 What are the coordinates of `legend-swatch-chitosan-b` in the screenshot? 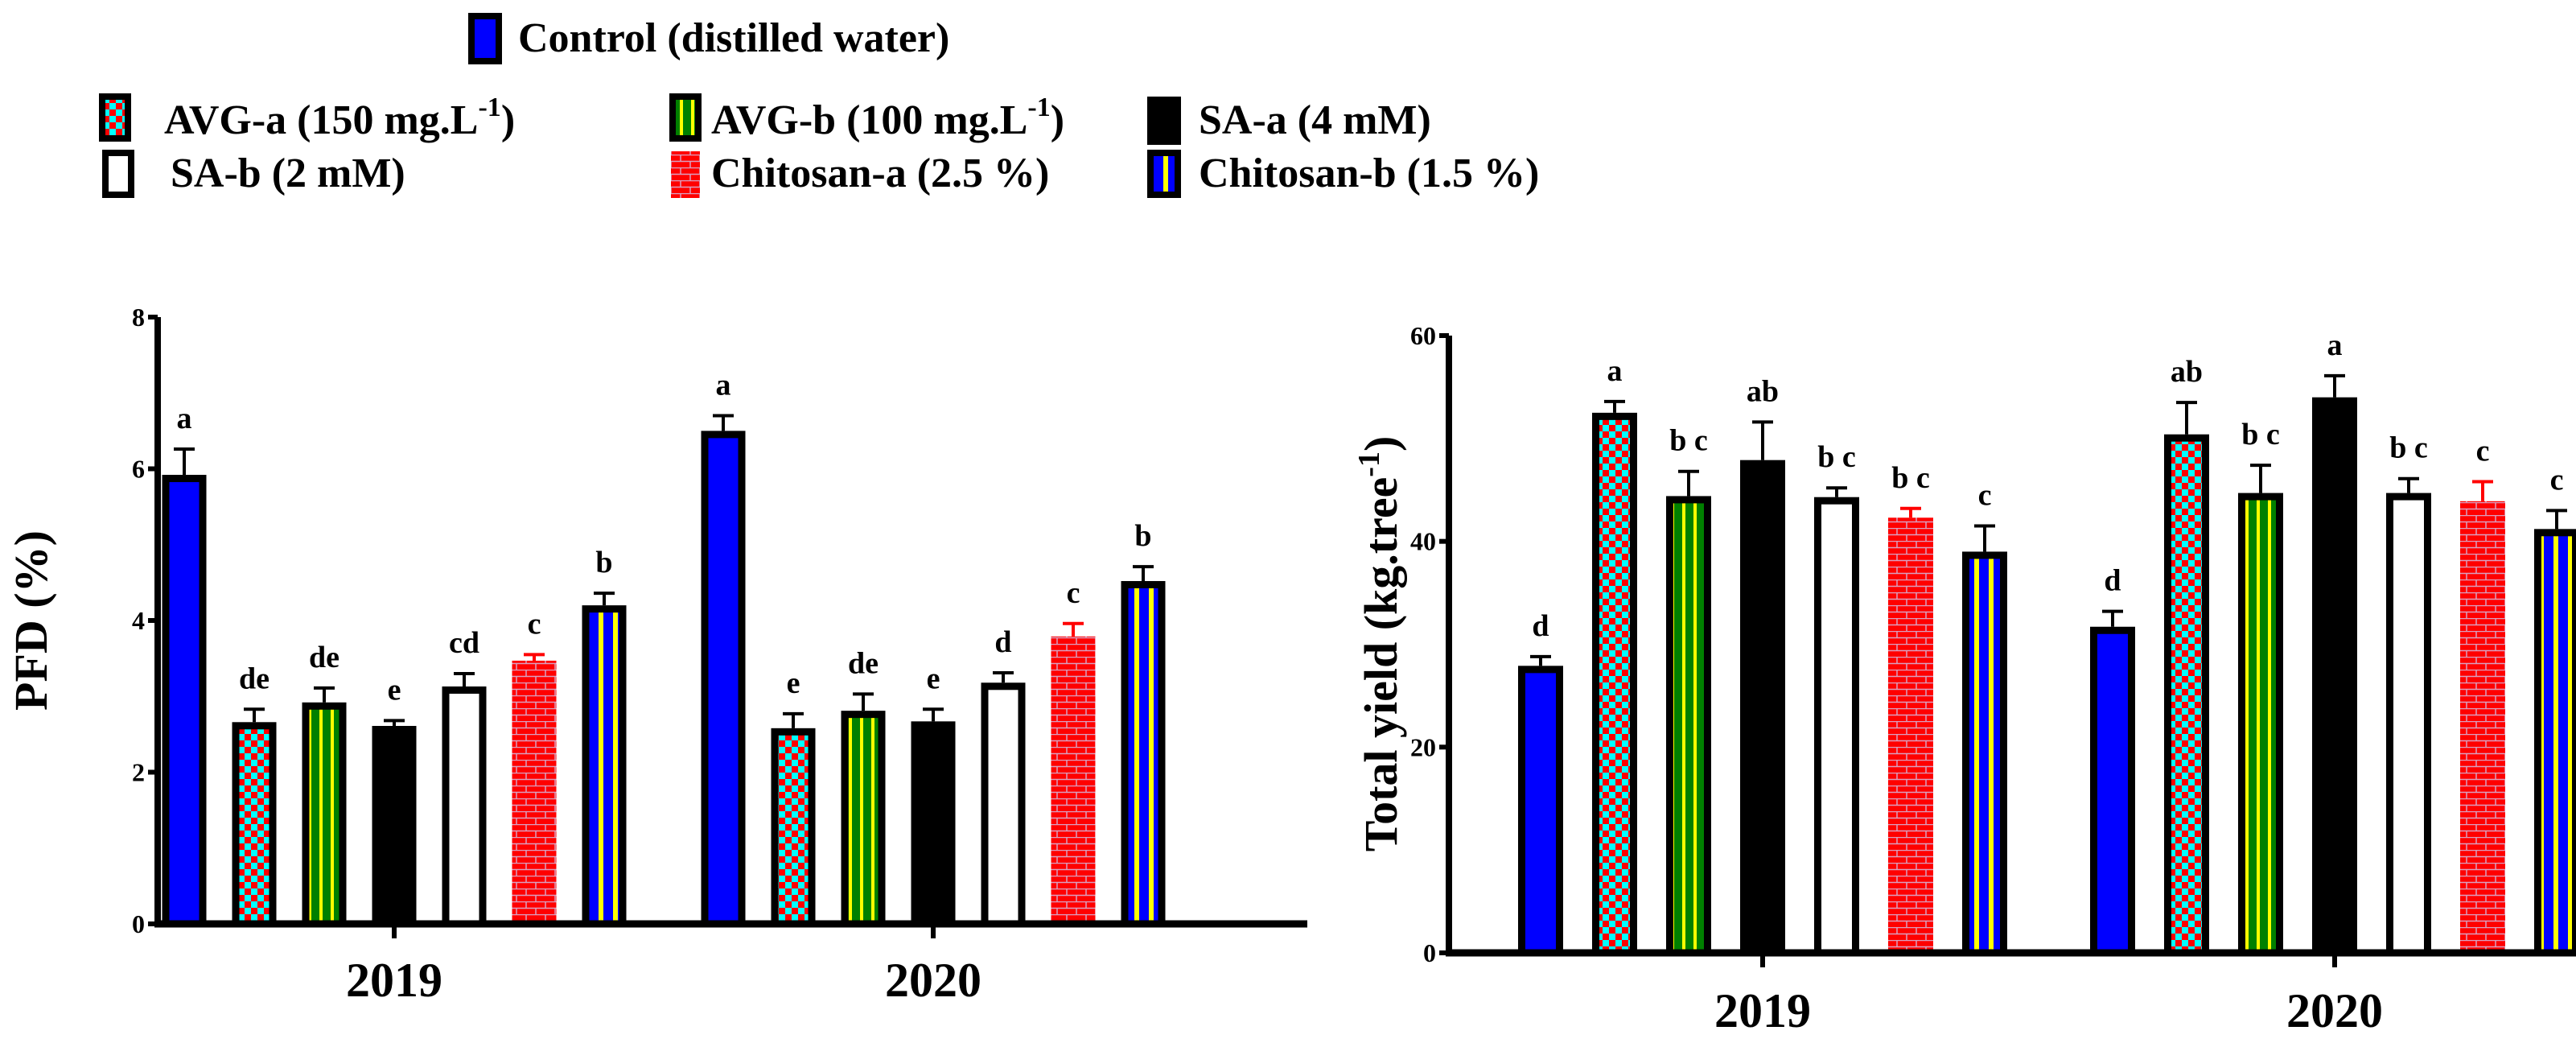 It's located at (1164, 174).